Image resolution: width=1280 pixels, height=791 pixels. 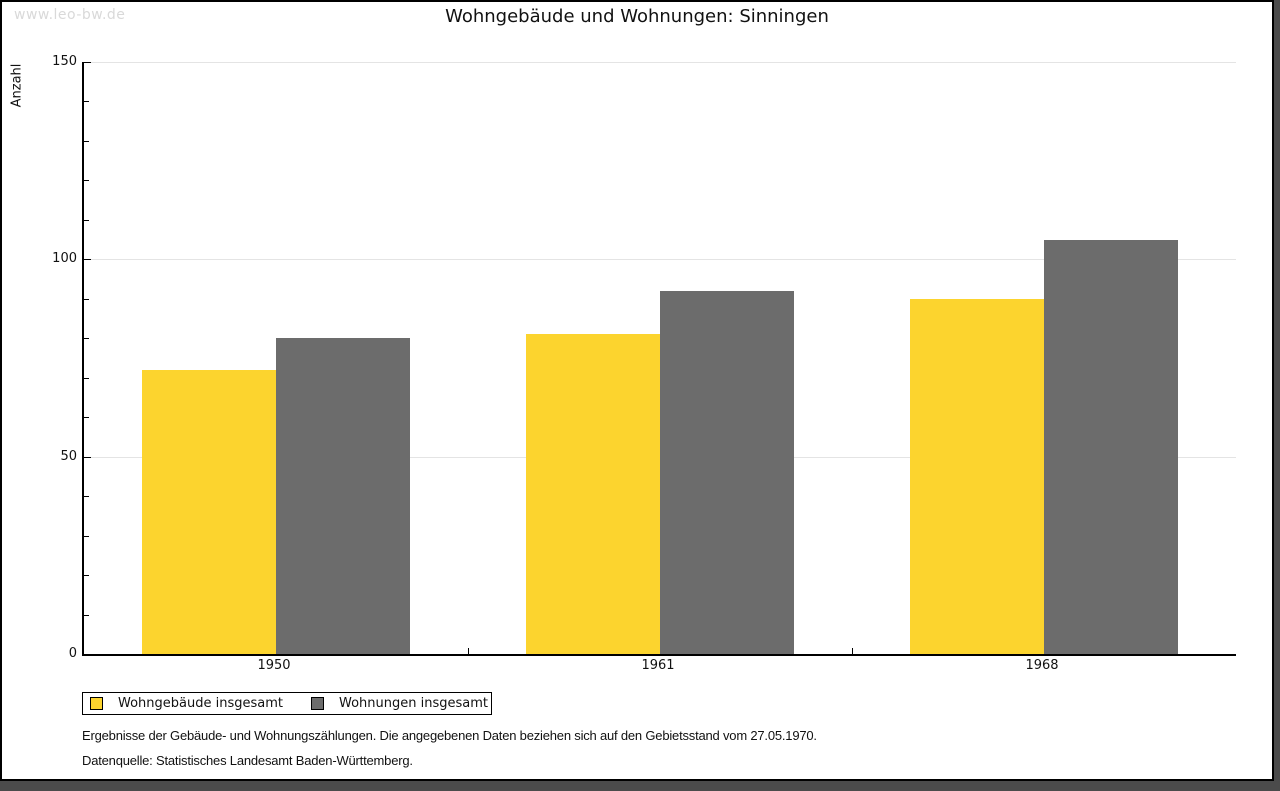 I want to click on legend-item-wohnungen: Wohnungen insgesamt, so click(x=399, y=703).